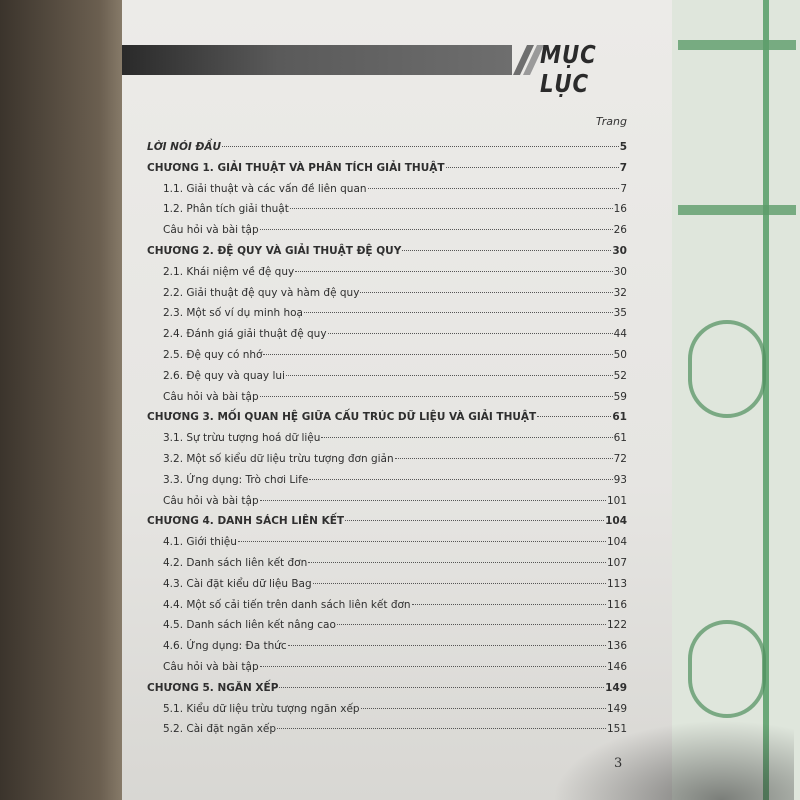  Describe the element at coordinates (620, 230) in the screenshot. I see `entry-page: 26` at that location.